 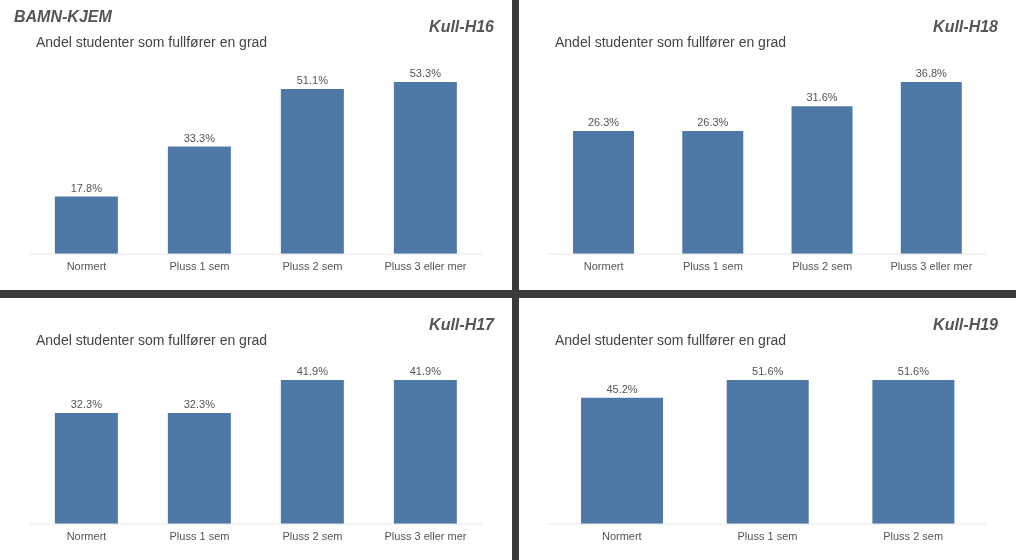 What do you see at coordinates (63, 17) in the screenshot?
I see `text: BAMN-KJEM` at bounding box center [63, 17].